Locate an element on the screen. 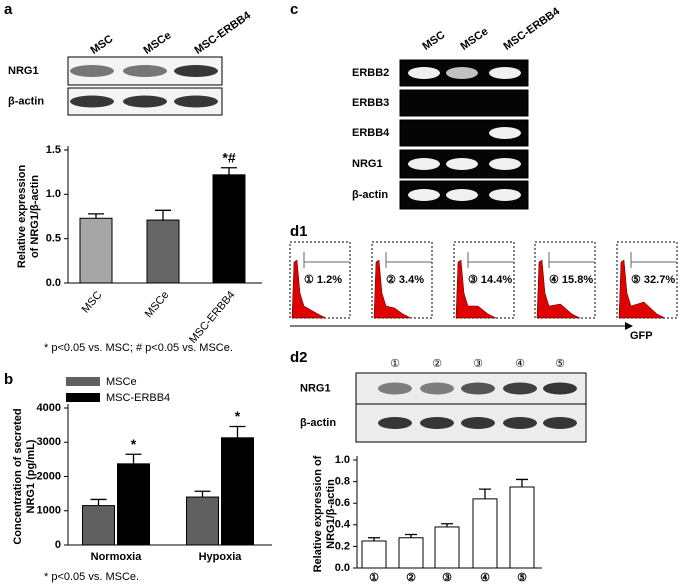 The width and height of the screenshot is (685, 585). gate-label: ① 1.2% is located at coordinates (323, 280).